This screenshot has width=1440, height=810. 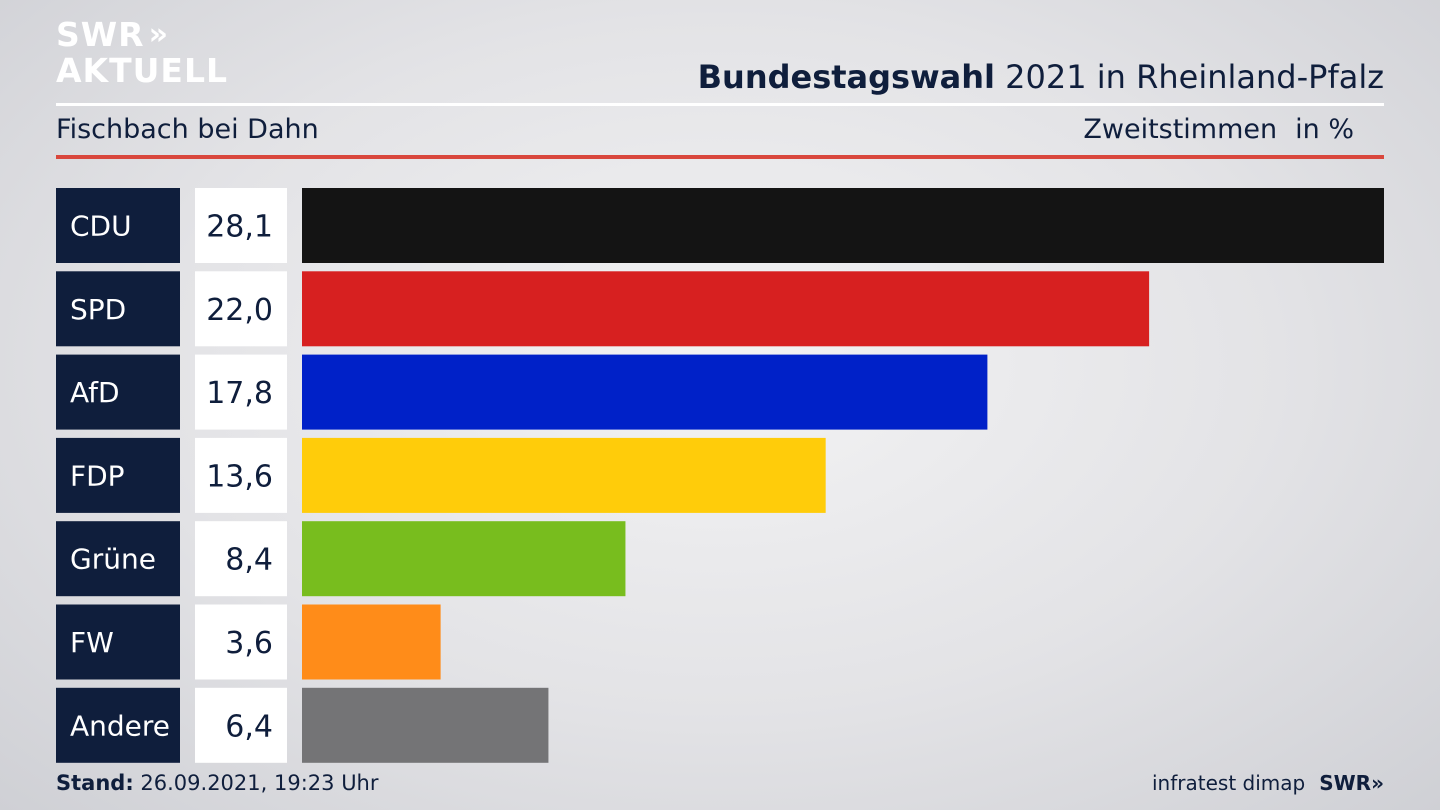 I want to click on title-rest: 2021 in Rheinland-Pfalz, so click(x=1194, y=77).